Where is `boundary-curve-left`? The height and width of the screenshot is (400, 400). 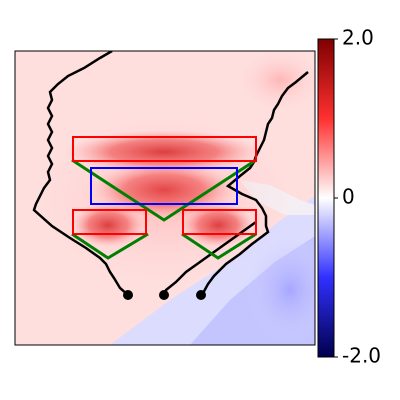 boundary-curve-left is located at coordinates (80, 173).